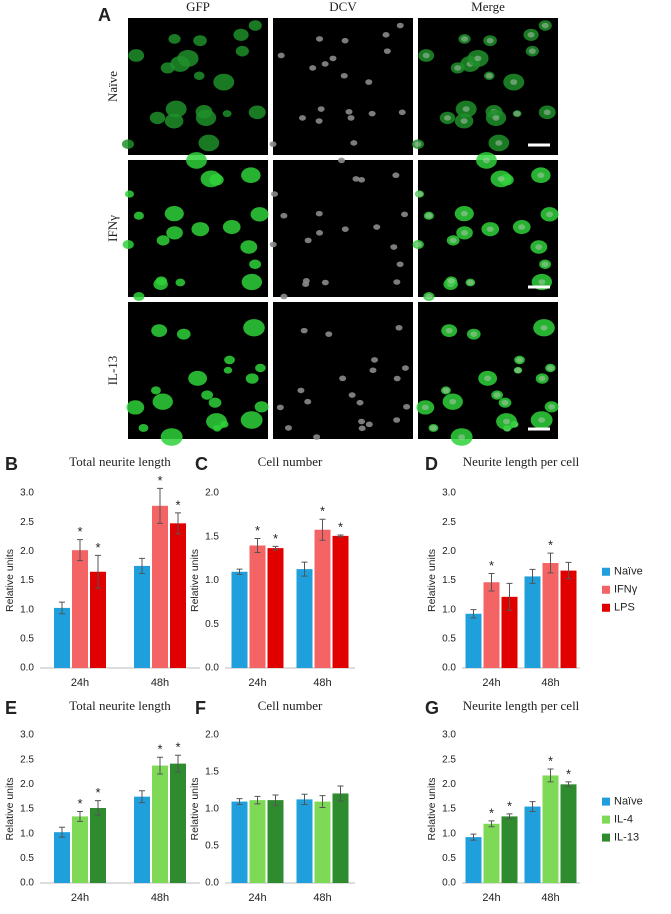 This screenshot has height=914, width=671. I want to click on y-tick-label: 2.5, so click(27, 759).